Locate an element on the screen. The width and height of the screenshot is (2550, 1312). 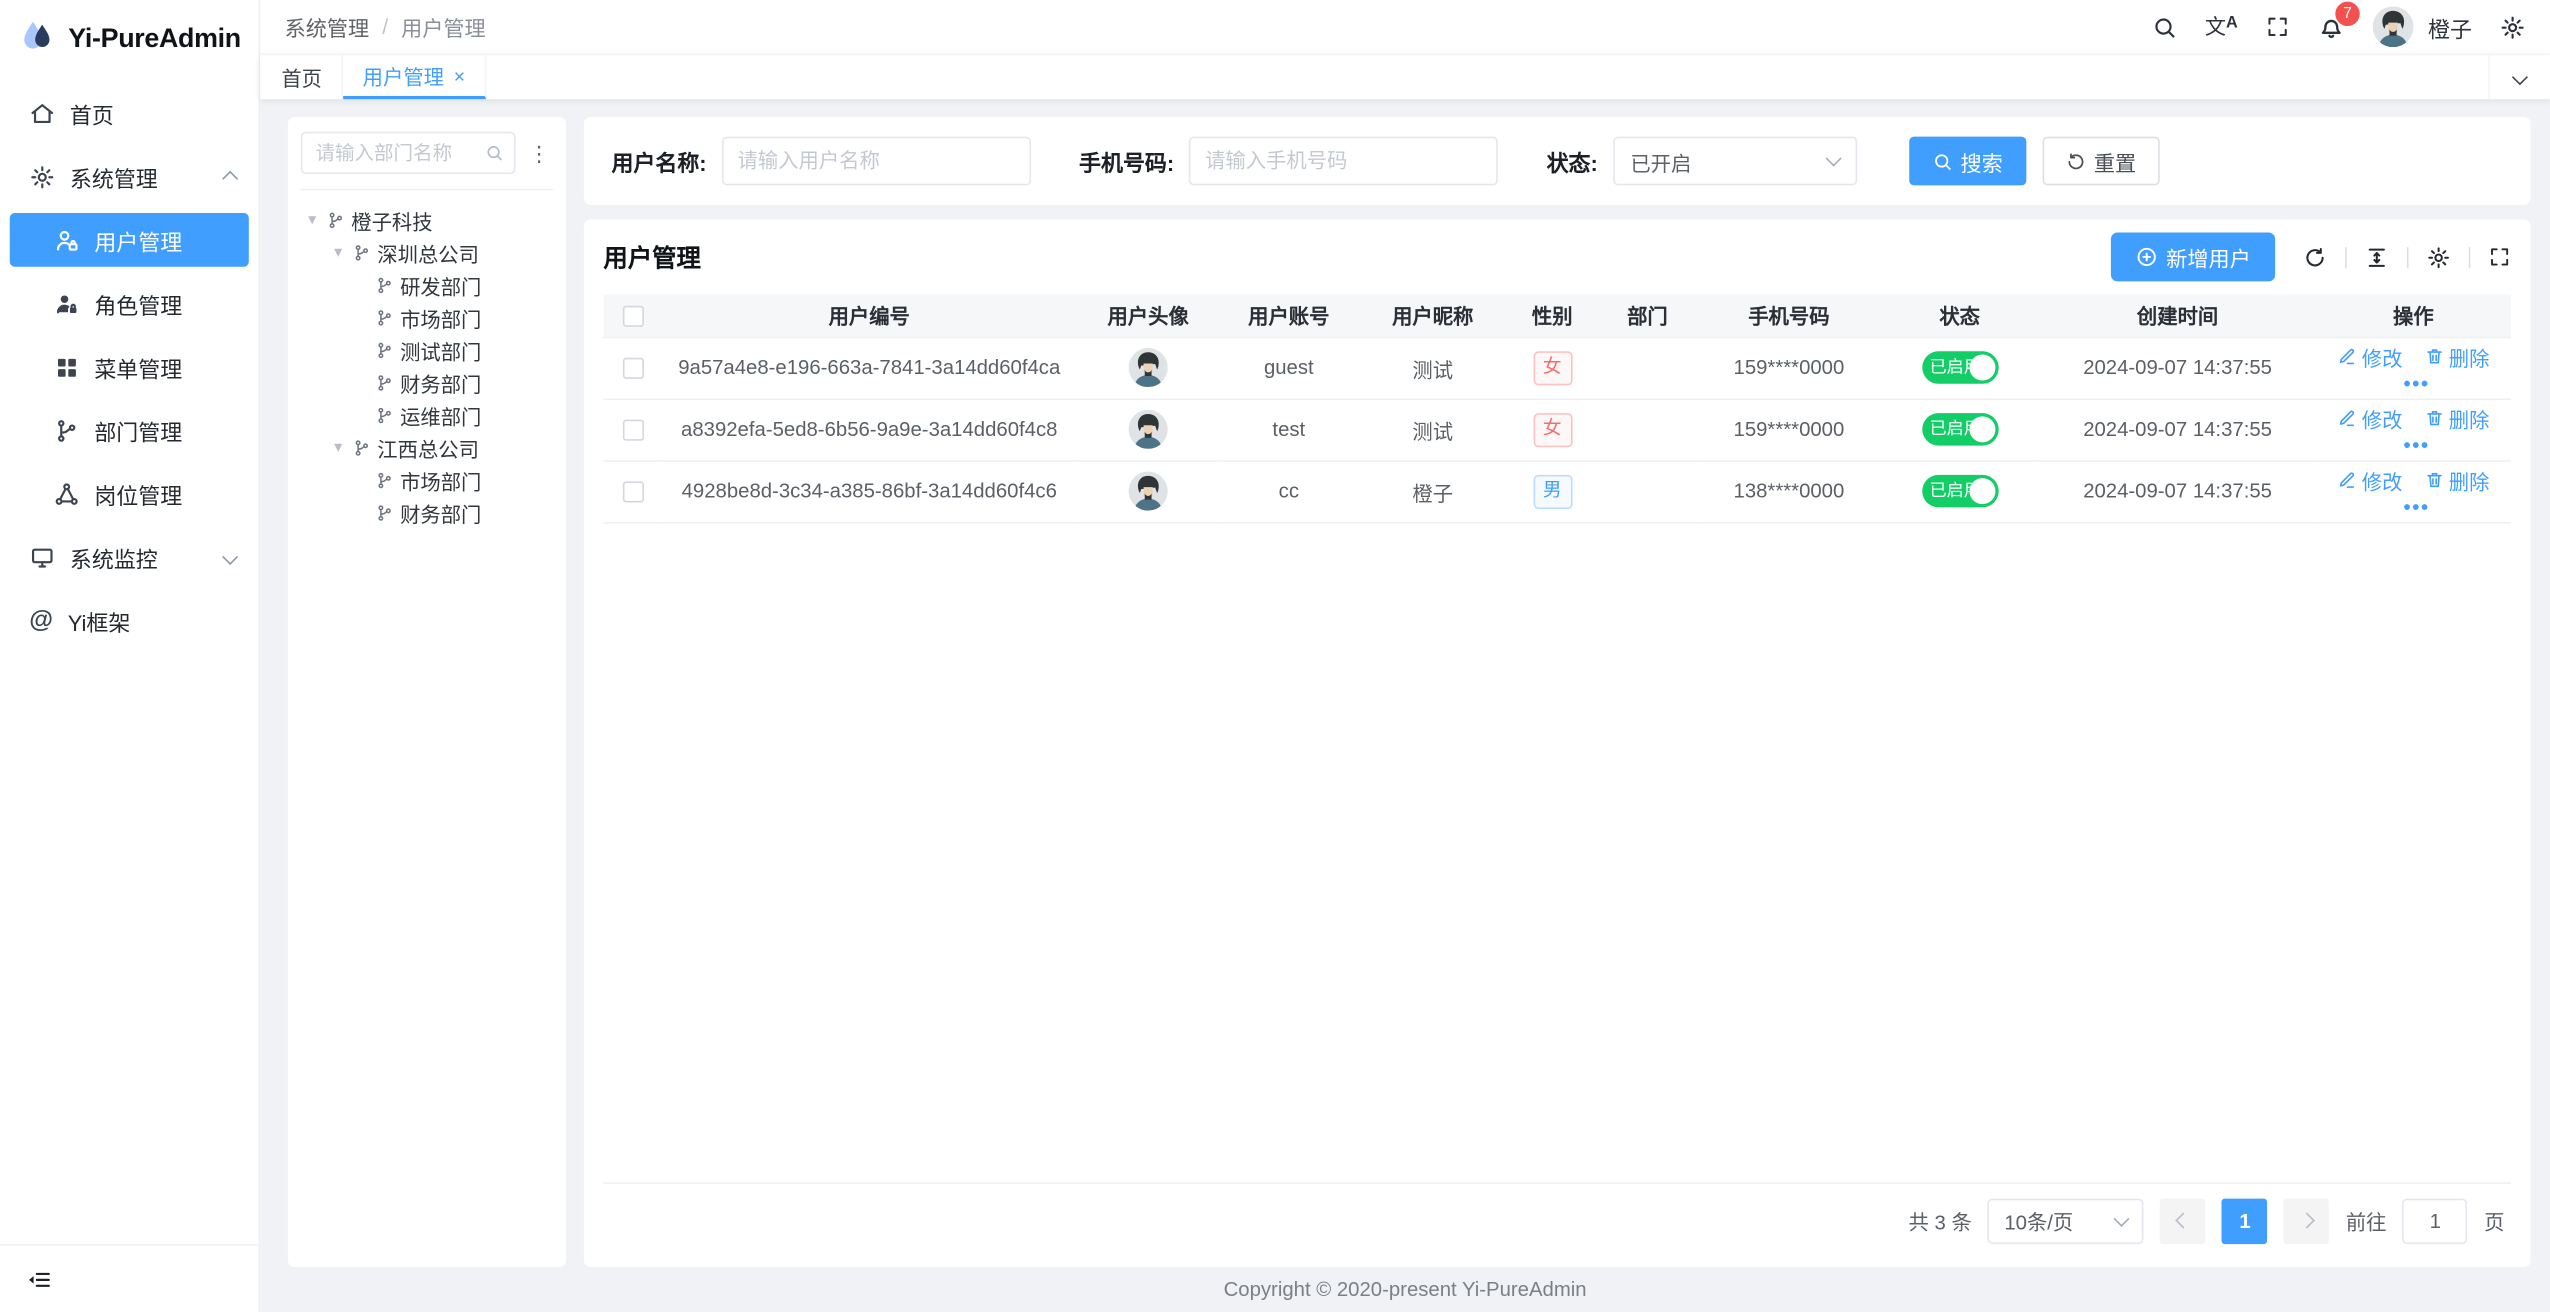
tree-node: 研发部门 is located at coordinates (427, 284).